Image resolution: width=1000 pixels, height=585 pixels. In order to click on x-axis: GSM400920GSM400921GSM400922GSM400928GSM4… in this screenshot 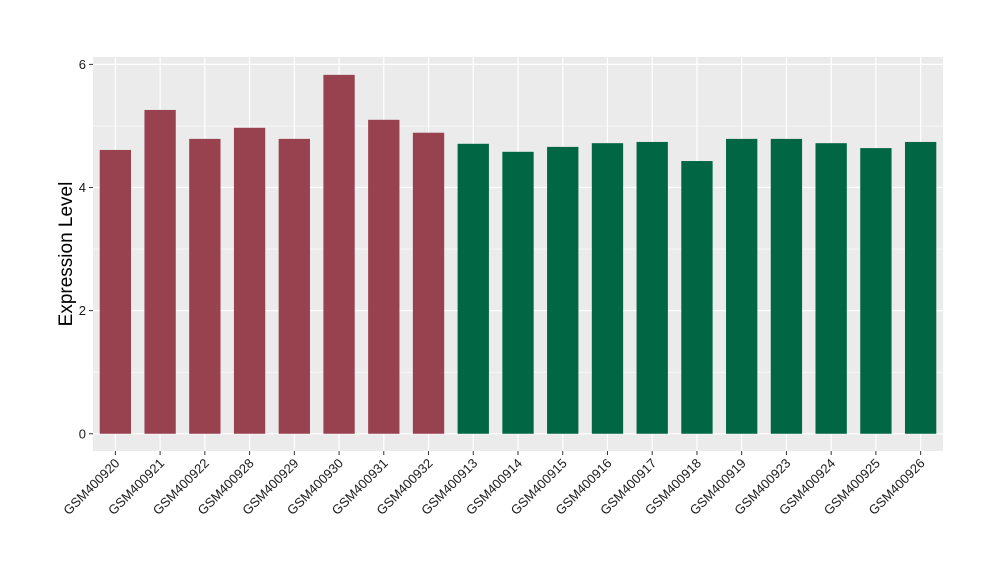, I will do `click(494, 484)`.